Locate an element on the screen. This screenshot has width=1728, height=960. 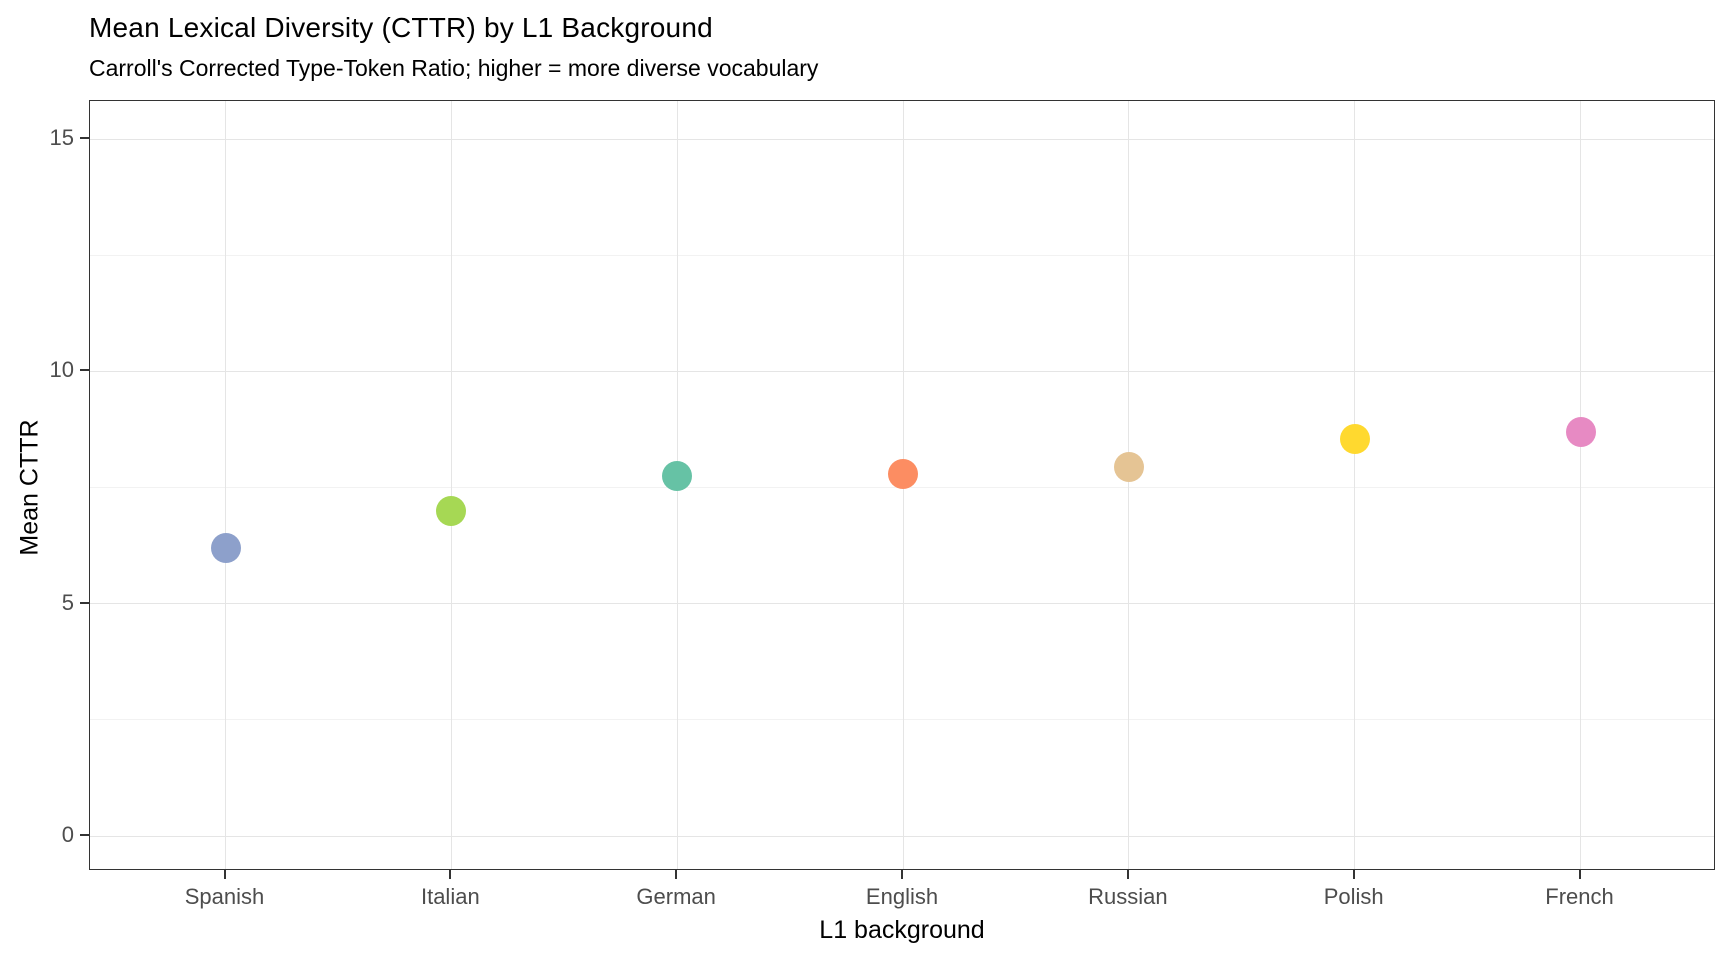
data-point-polish is located at coordinates (1354, 438).